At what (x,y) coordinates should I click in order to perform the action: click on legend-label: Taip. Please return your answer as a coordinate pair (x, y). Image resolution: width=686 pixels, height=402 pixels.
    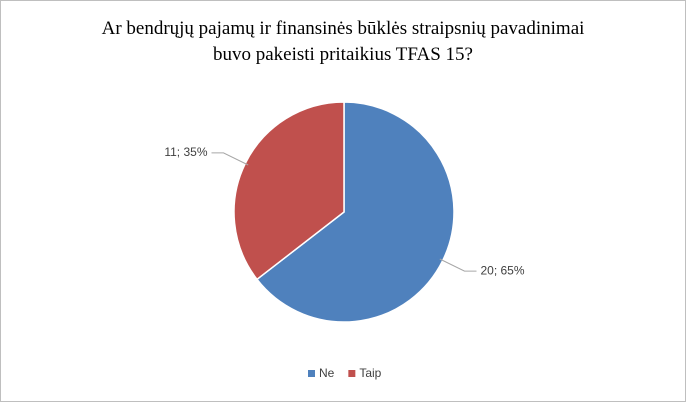
    Looking at the image, I should click on (370, 373).